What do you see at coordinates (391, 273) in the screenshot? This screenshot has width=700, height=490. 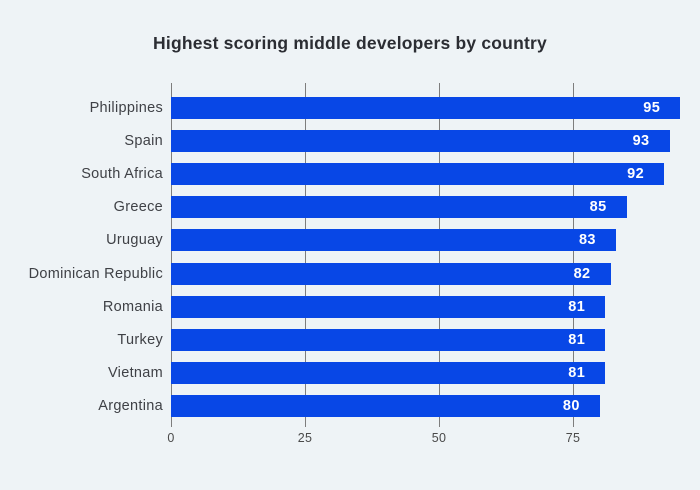 I see `bar: 82` at bounding box center [391, 273].